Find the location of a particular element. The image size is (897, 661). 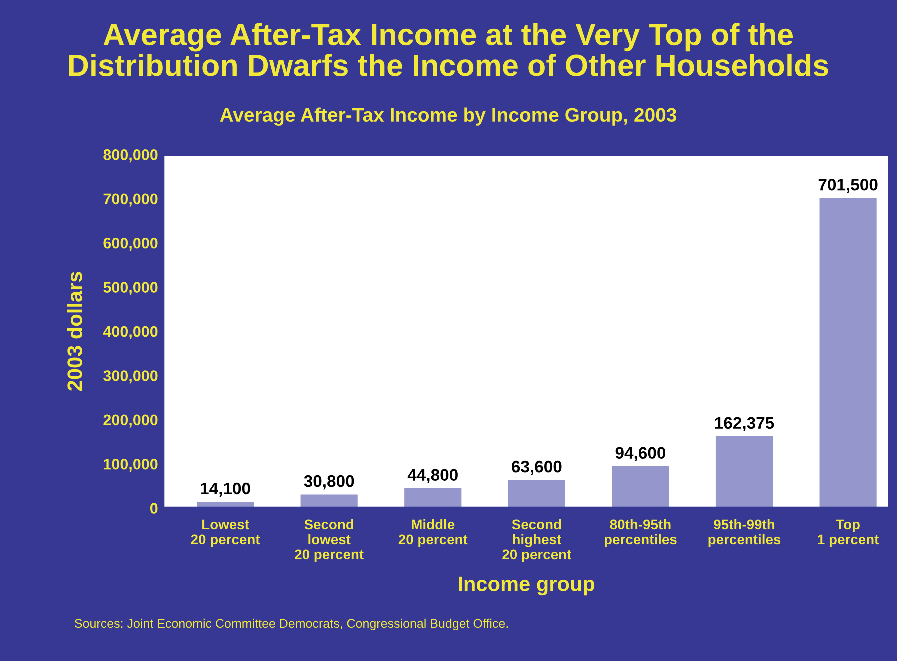

x-tick-label: 95th-99th percentiles is located at coordinates (744, 533).